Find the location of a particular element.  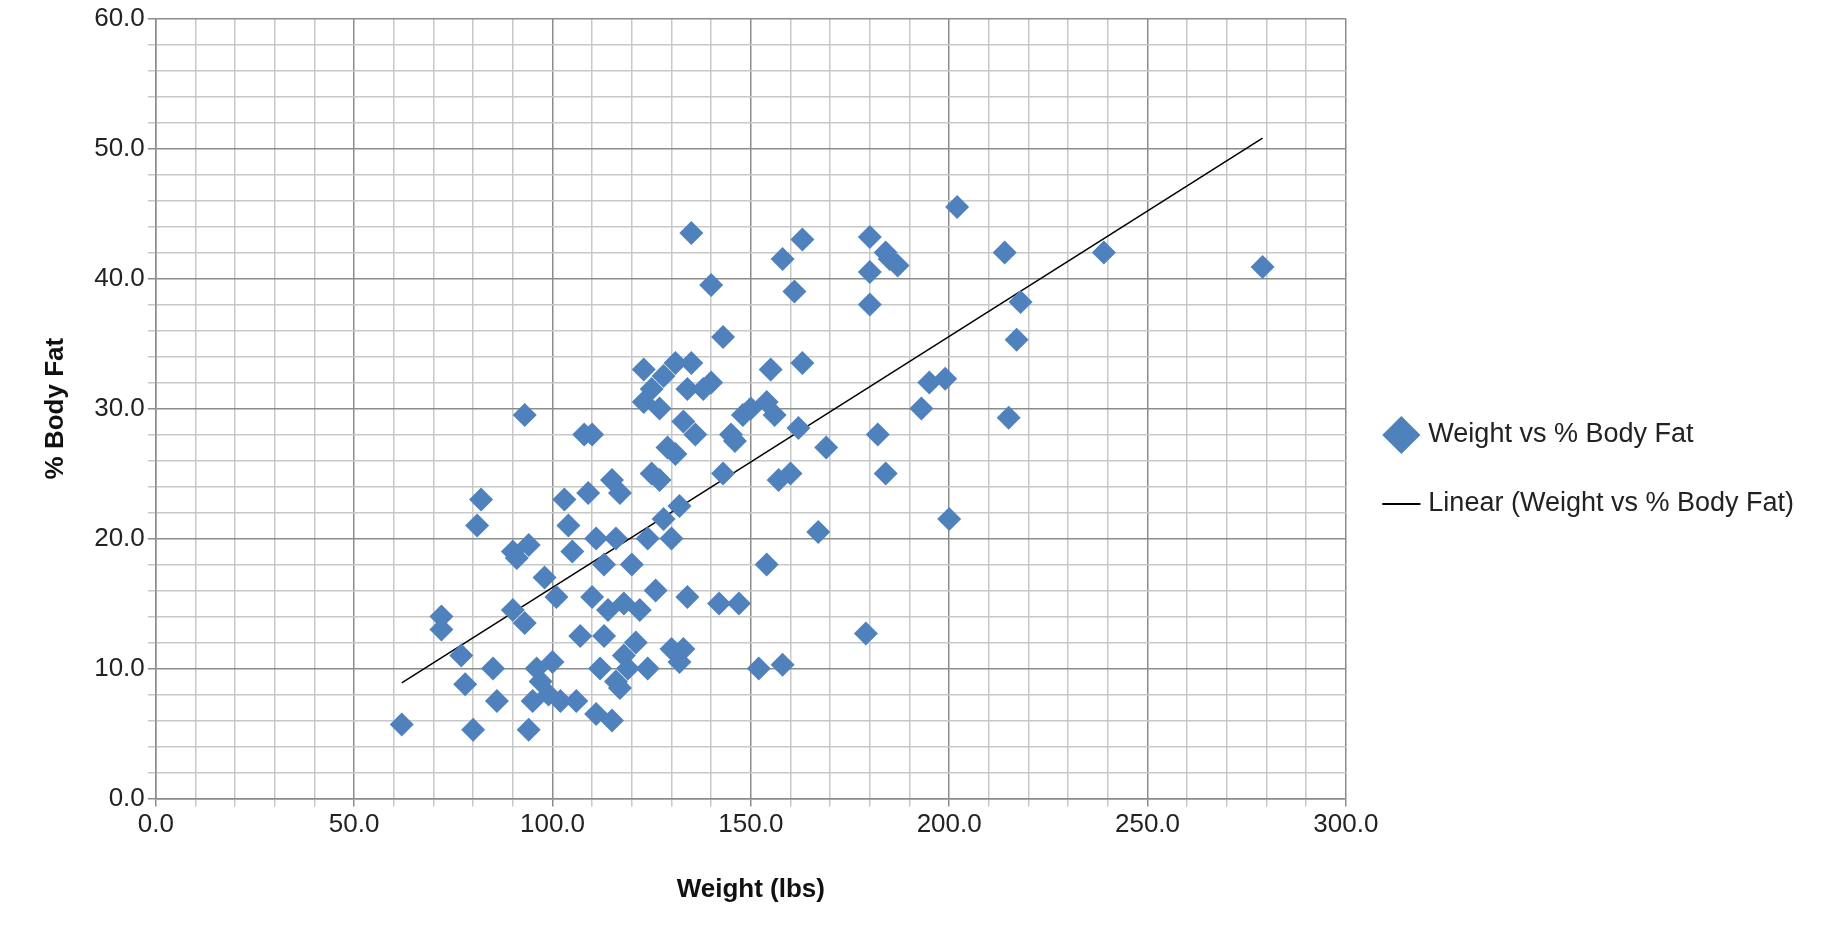

x-axis-title: Weight (lbs) is located at coordinates (750, 887).